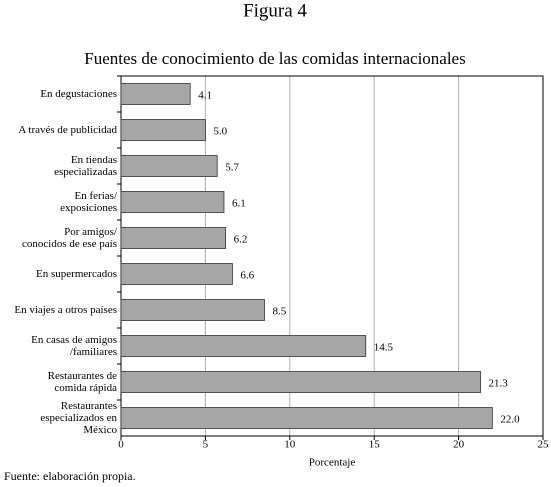 The width and height of the screenshot is (551, 487). Describe the element at coordinates (82, 382) in the screenshot. I see `y-tick-label: Restaurantes de comida rápida` at that location.